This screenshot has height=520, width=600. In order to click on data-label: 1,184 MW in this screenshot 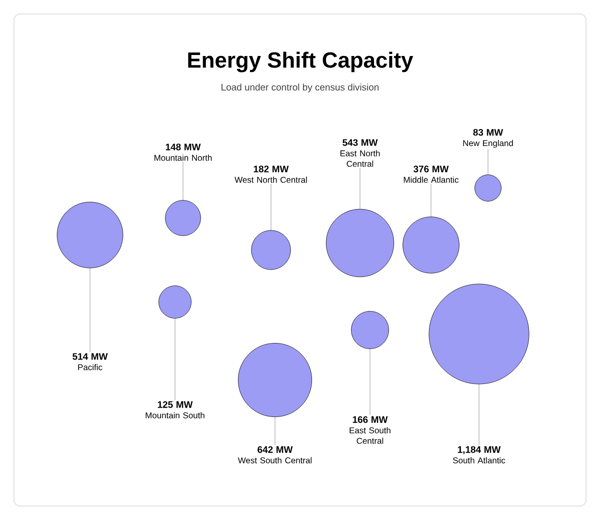, I will do `click(479, 450)`.